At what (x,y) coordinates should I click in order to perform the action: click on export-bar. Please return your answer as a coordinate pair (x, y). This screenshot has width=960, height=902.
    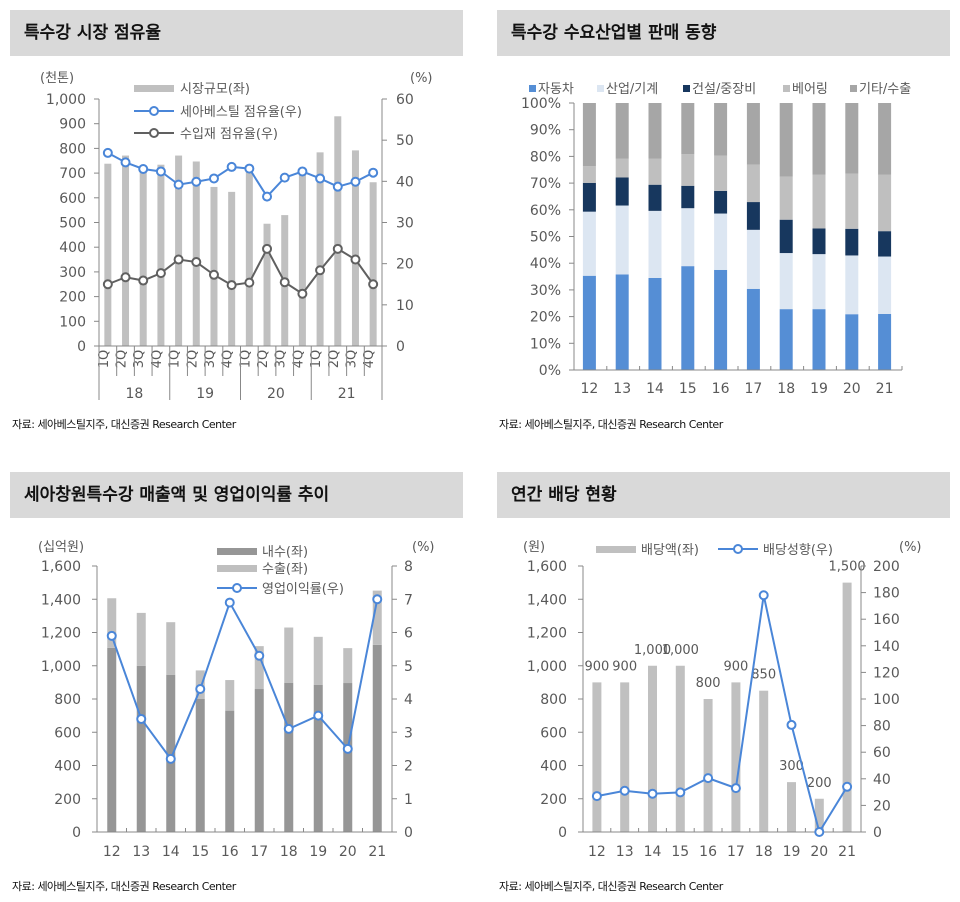
    Looking at the image, I should click on (259, 668).